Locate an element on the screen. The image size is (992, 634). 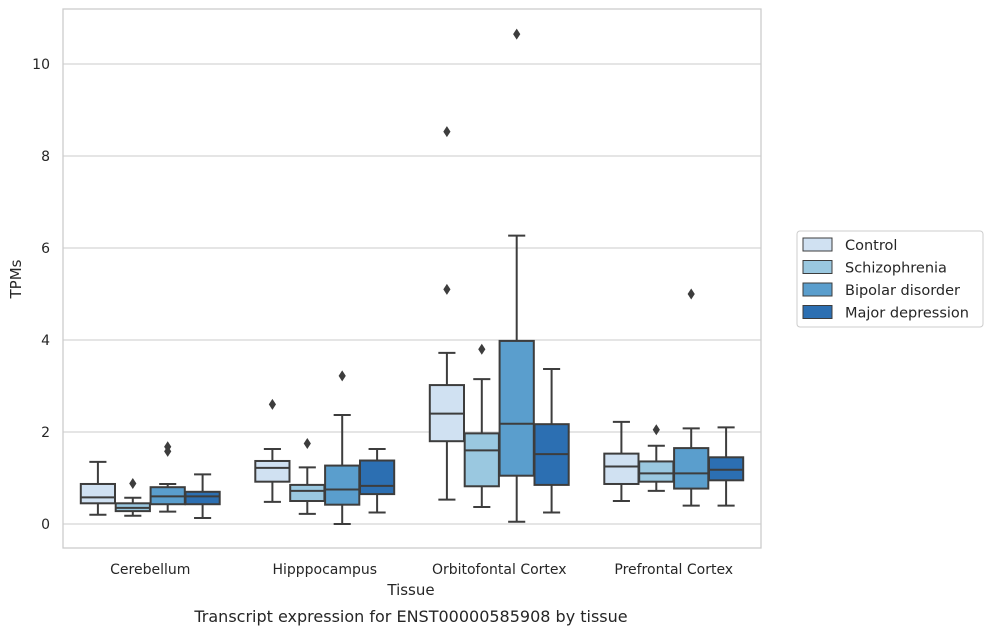
legend-label: Major depression is located at coordinates (907, 314).